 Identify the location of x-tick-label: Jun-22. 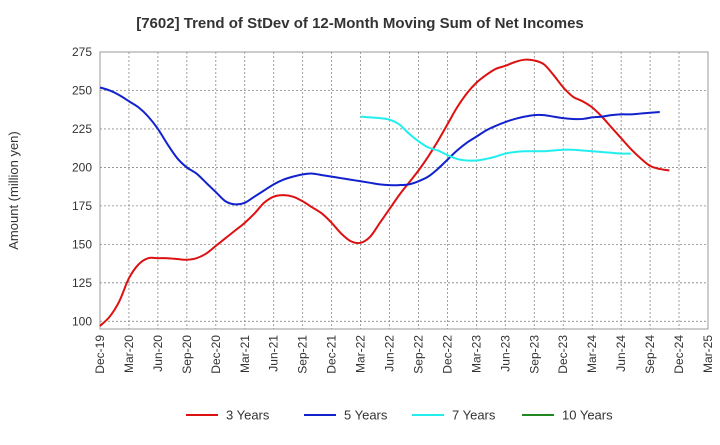
(390, 353).